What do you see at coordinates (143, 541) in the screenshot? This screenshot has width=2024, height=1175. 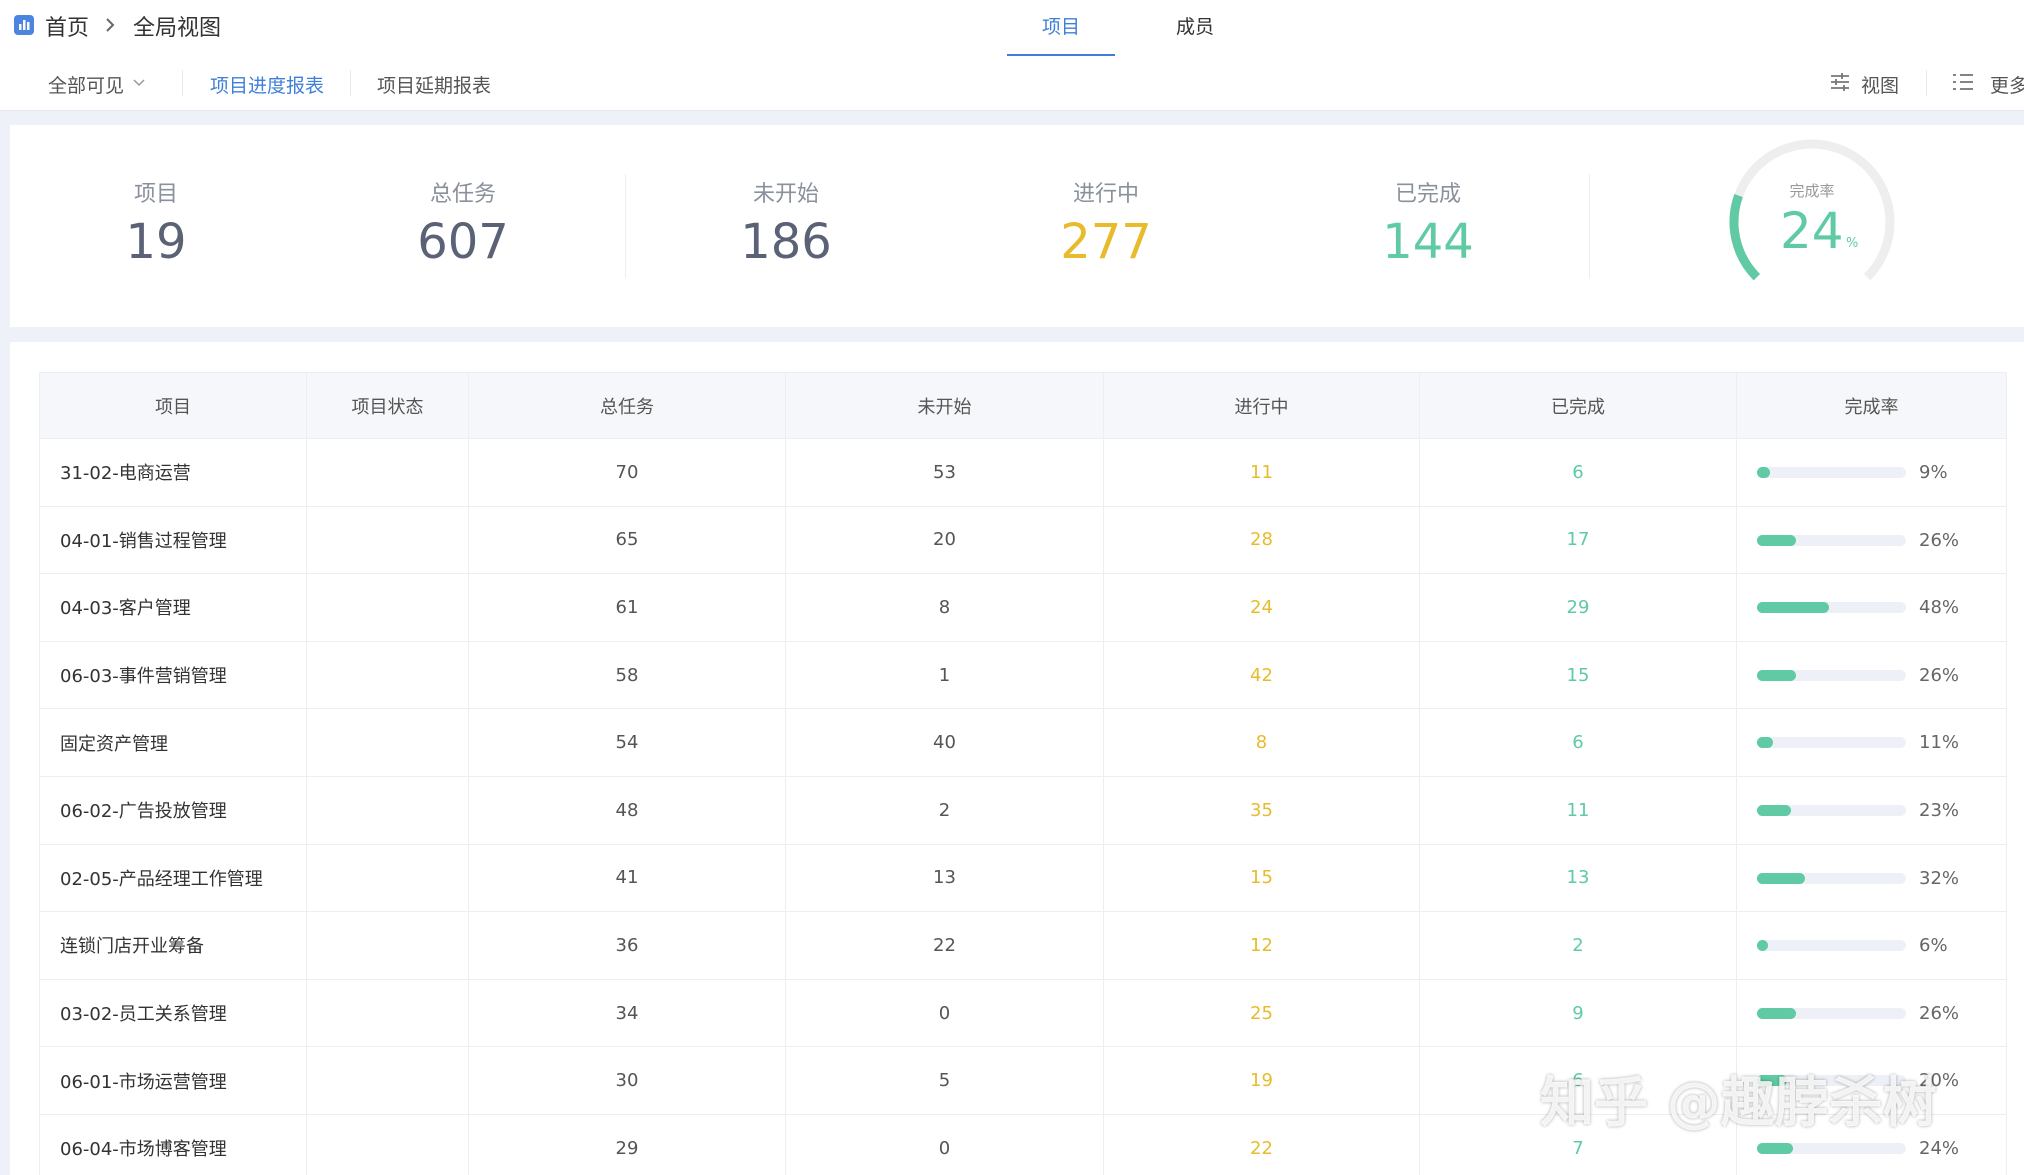 I see `project-name: 04-01-销售过程管理` at bounding box center [143, 541].